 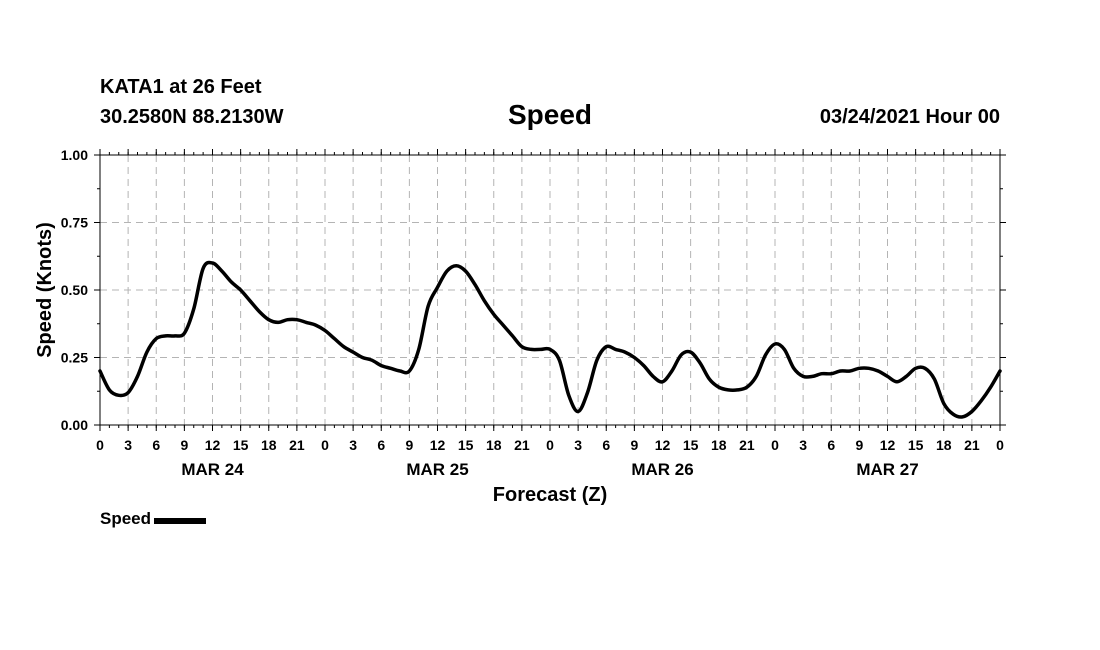 What do you see at coordinates (74, 358) in the screenshot?
I see `y-tick-label: 0.25` at bounding box center [74, 358].